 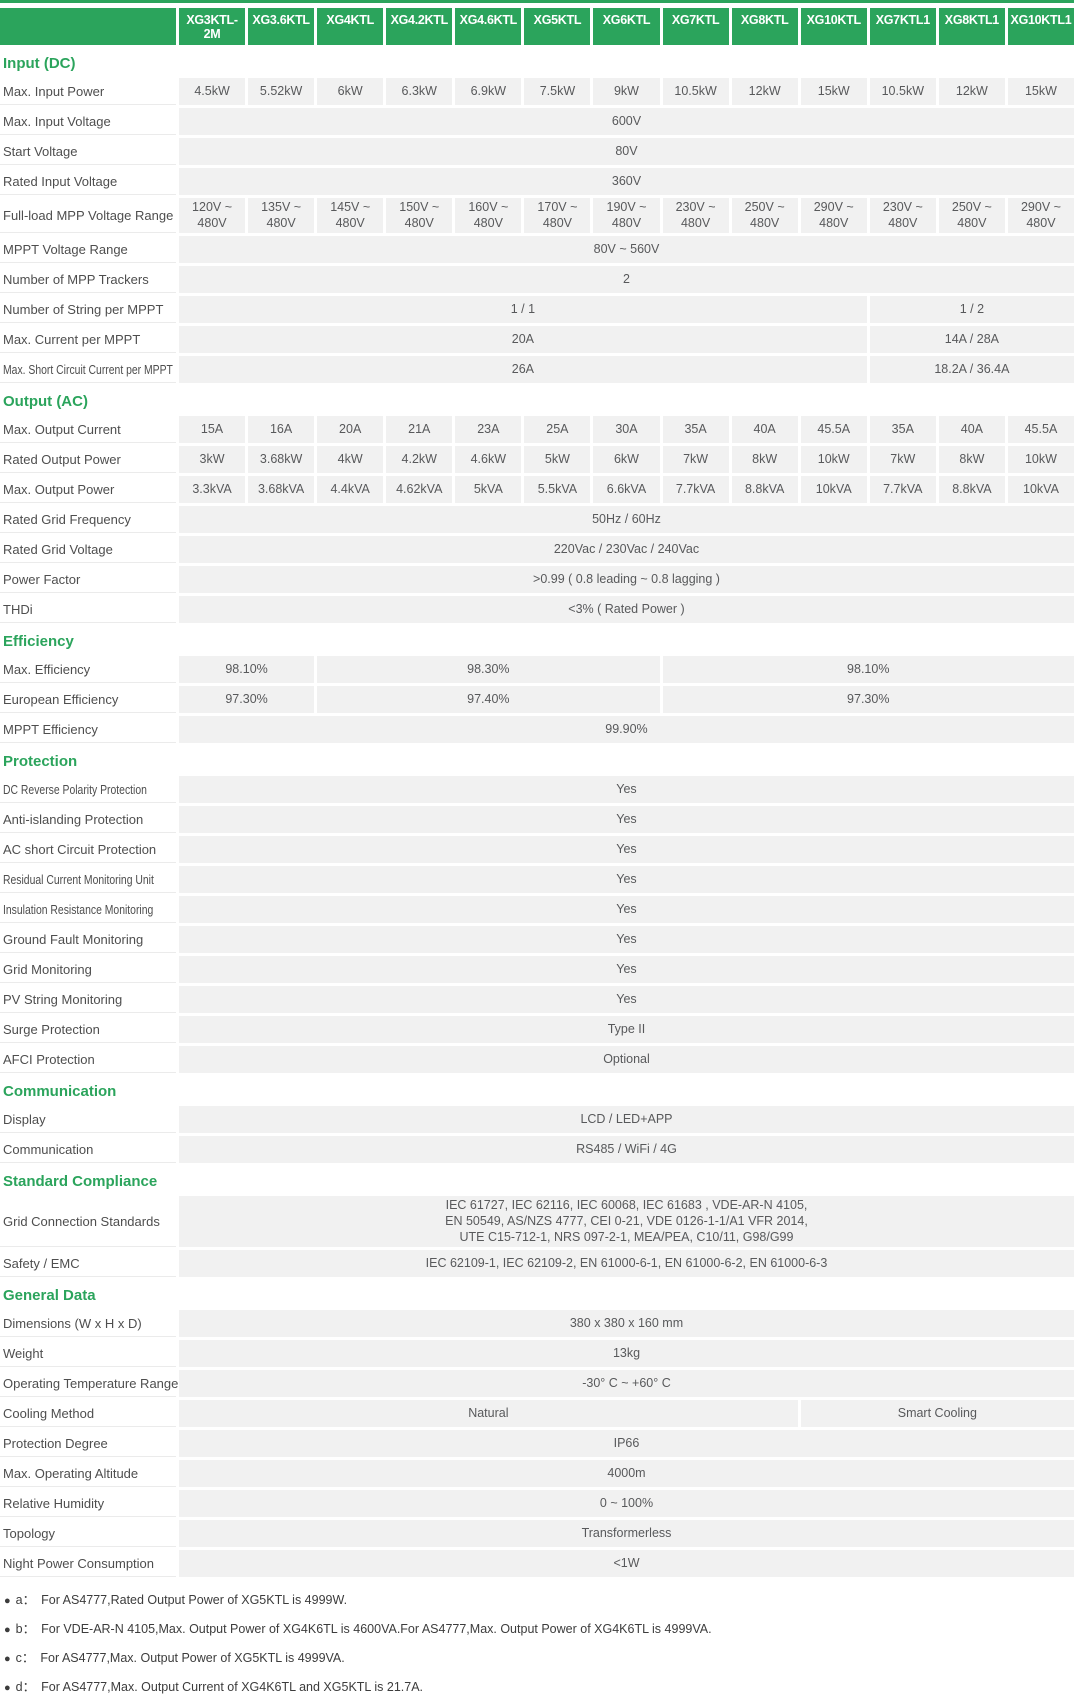 What do you see at coordinates (557, 91) in the screenshot?
I see `spec-cell: 7.5kW` at bounding box center [557, 91].